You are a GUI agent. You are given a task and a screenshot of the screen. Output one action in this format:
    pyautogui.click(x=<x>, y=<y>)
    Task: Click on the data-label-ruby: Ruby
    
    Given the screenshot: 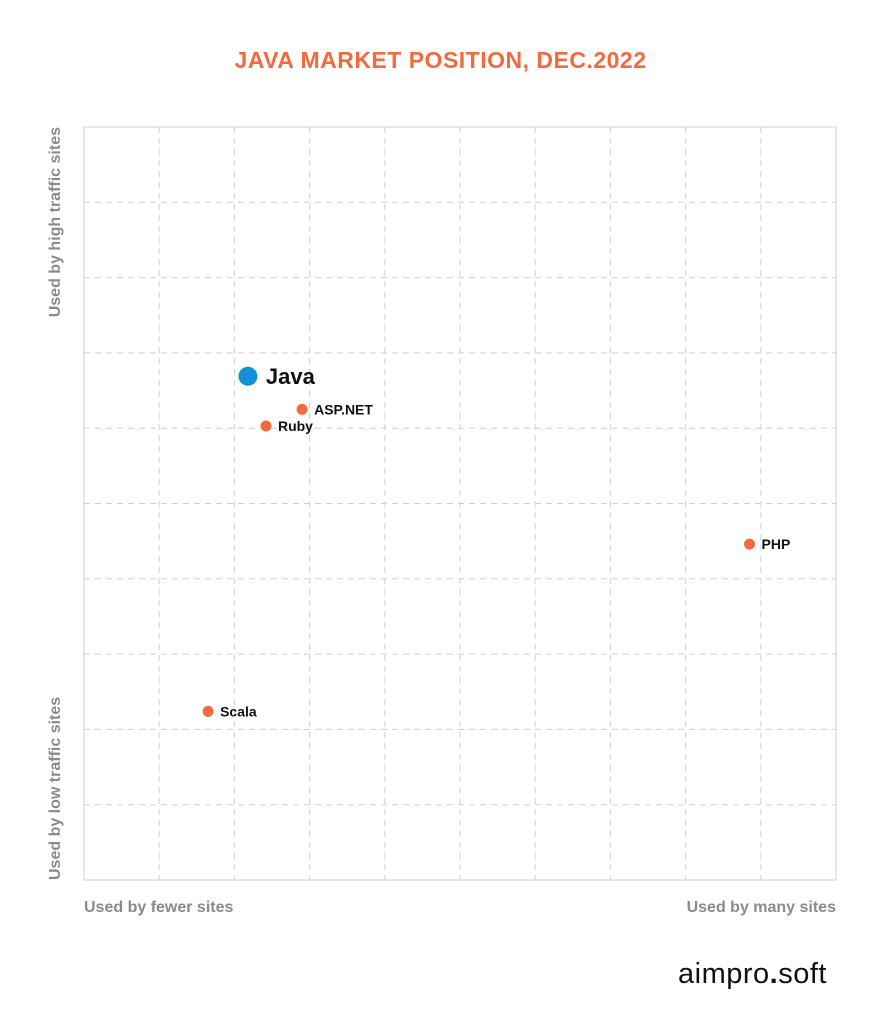 What is the action you would take?
    pyautogui.click(x=295, y=426)
    